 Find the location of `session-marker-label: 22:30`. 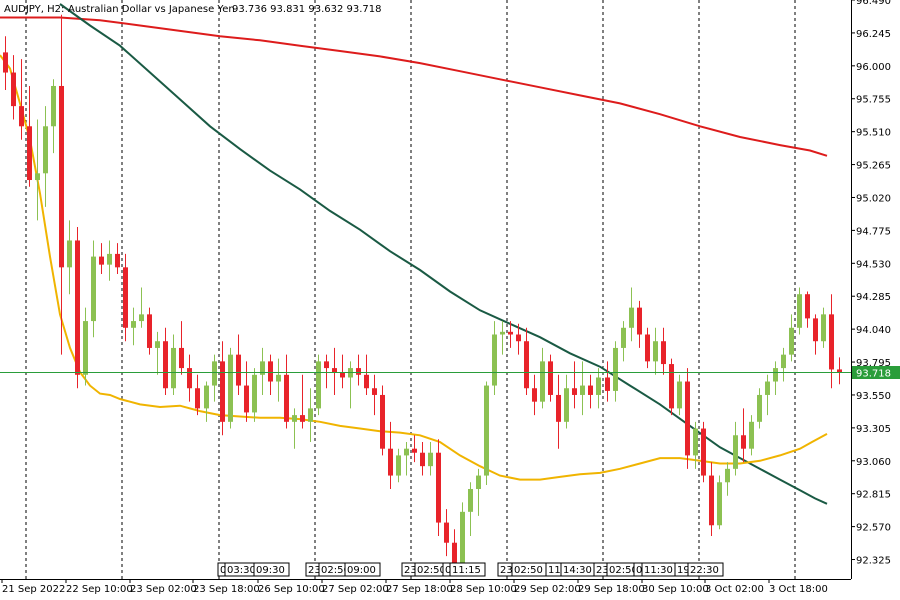

session-marker-label: 22:30 is located at coordinates (704, 570).